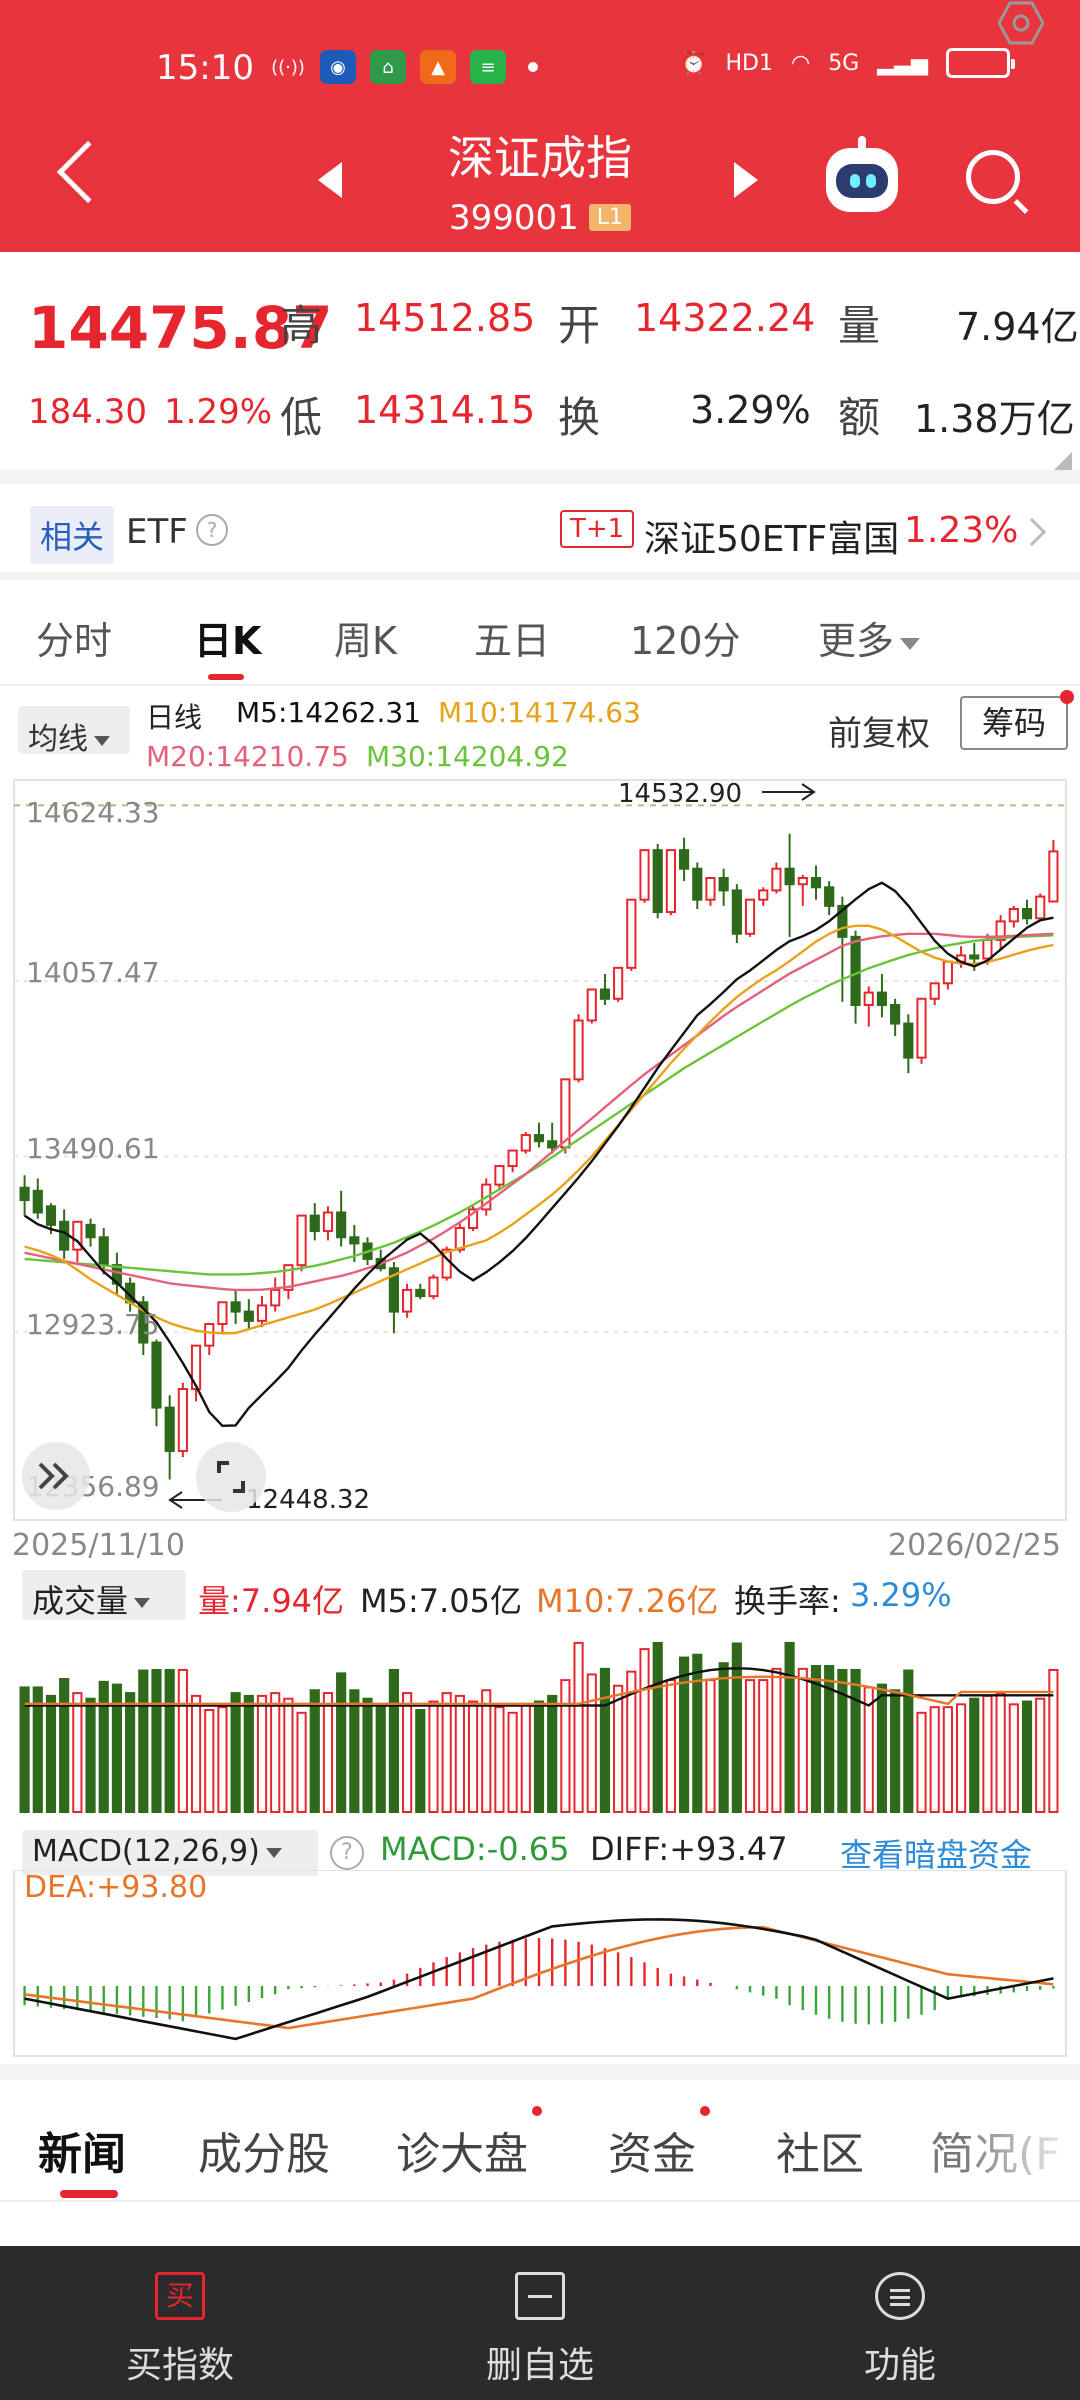 Image resolution: width=1080 pixels, height=2400 pixels. Describe the element at coordinates (1014, 723) in the screenshot. I see `chips-button: 筹码` at that location.